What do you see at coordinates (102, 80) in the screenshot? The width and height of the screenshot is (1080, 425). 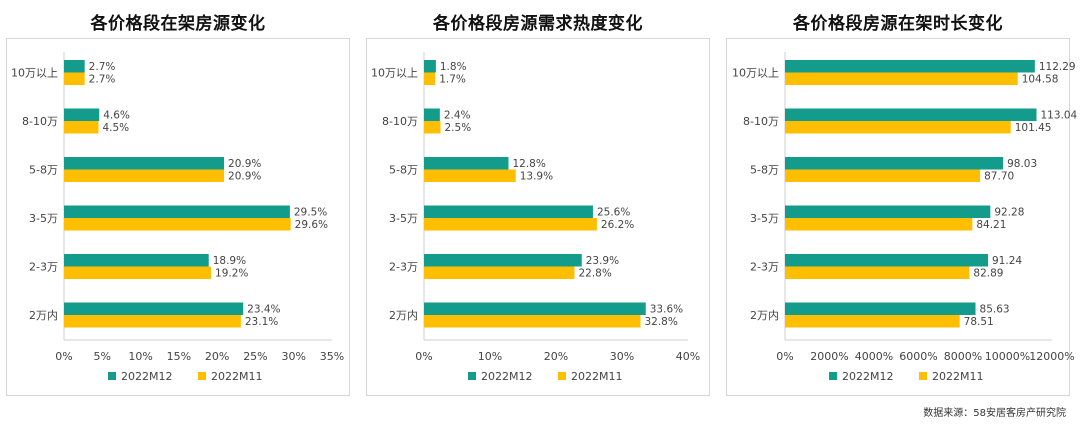 I see `data-label: 2.7%` at bounding box center [102, 80].